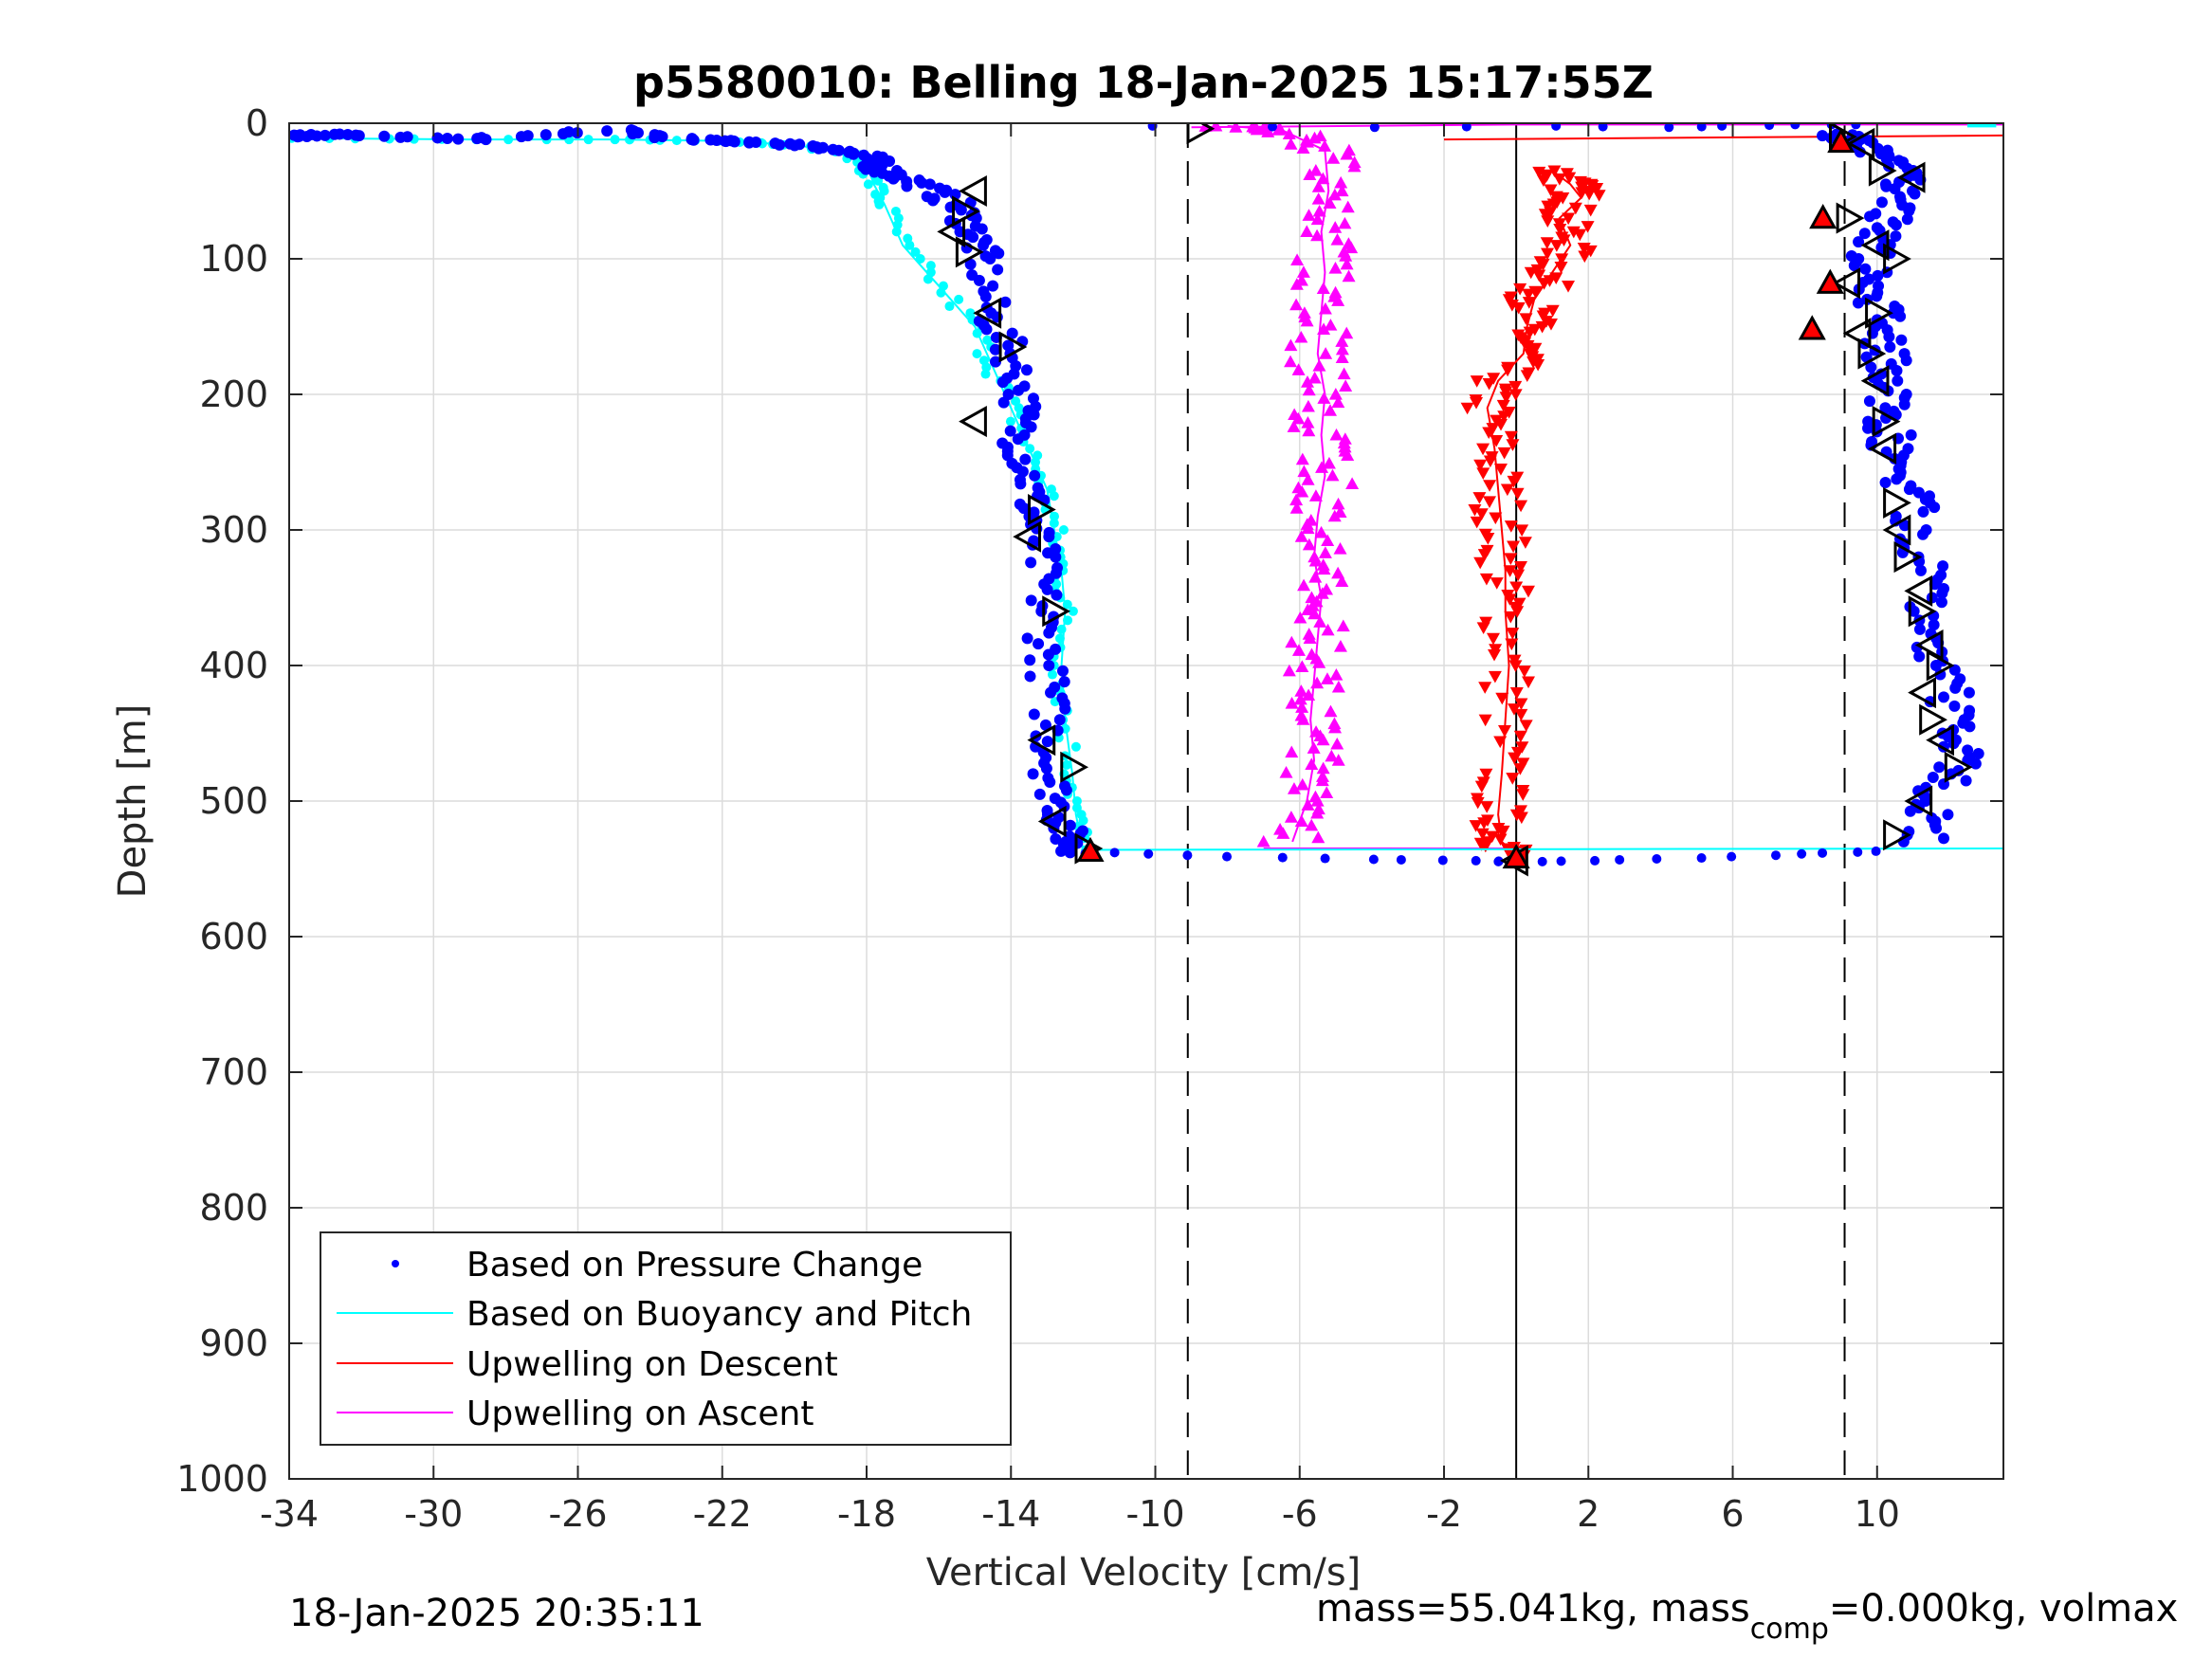 The height and width of the screenshot is (1659, 2212). What do you see at coordinates (1143, 82) in the screenshot?
I see `chart-title: p5580010: Belling 18-Jan-2025 15:17:55Z` at bounding box center [1143, 82].